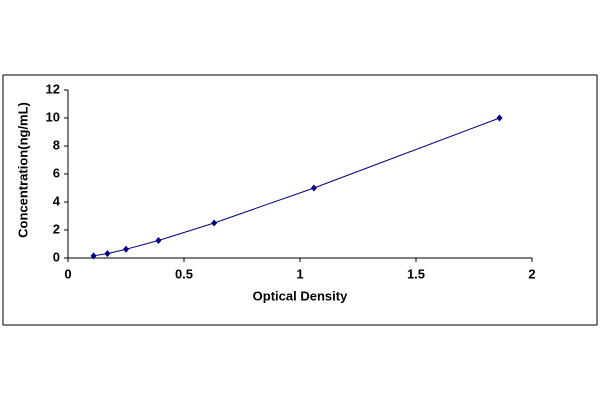 The width and height of the screenshot is (600, 400). I want to click on x-tick-label: 0.5, so click(184, 273).